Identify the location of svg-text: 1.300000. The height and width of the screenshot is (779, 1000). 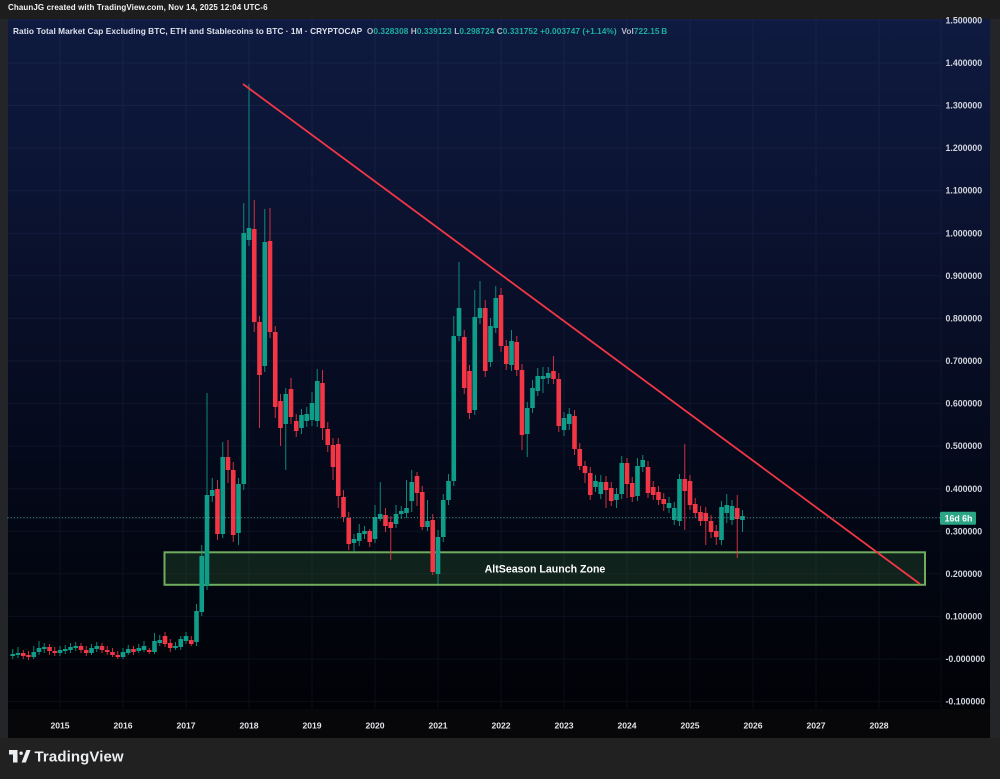
(964, 106).